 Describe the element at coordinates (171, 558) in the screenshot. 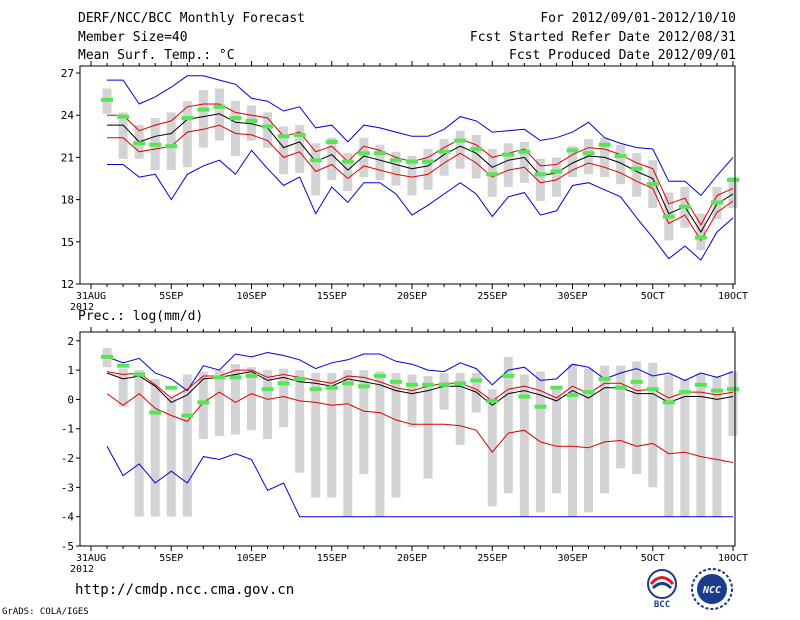

I see `prec-xtick-label: 5SEP` at that location.